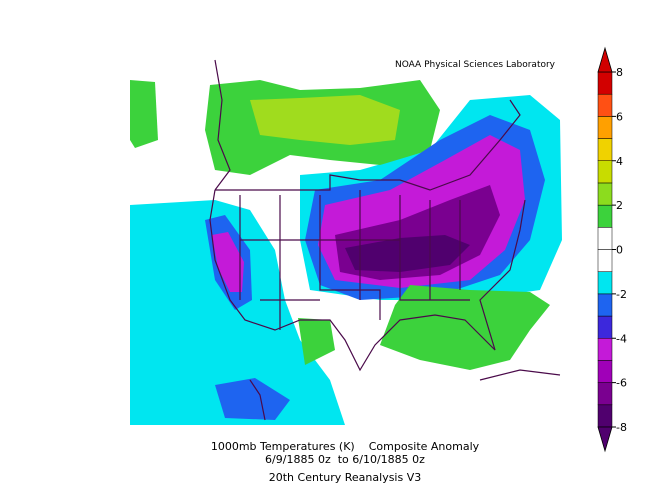 Image resolution: width=647 pixels, height=500 pixels. I want to click on caption-line: 20th Century Reanalysis V3, so click(345, 477).